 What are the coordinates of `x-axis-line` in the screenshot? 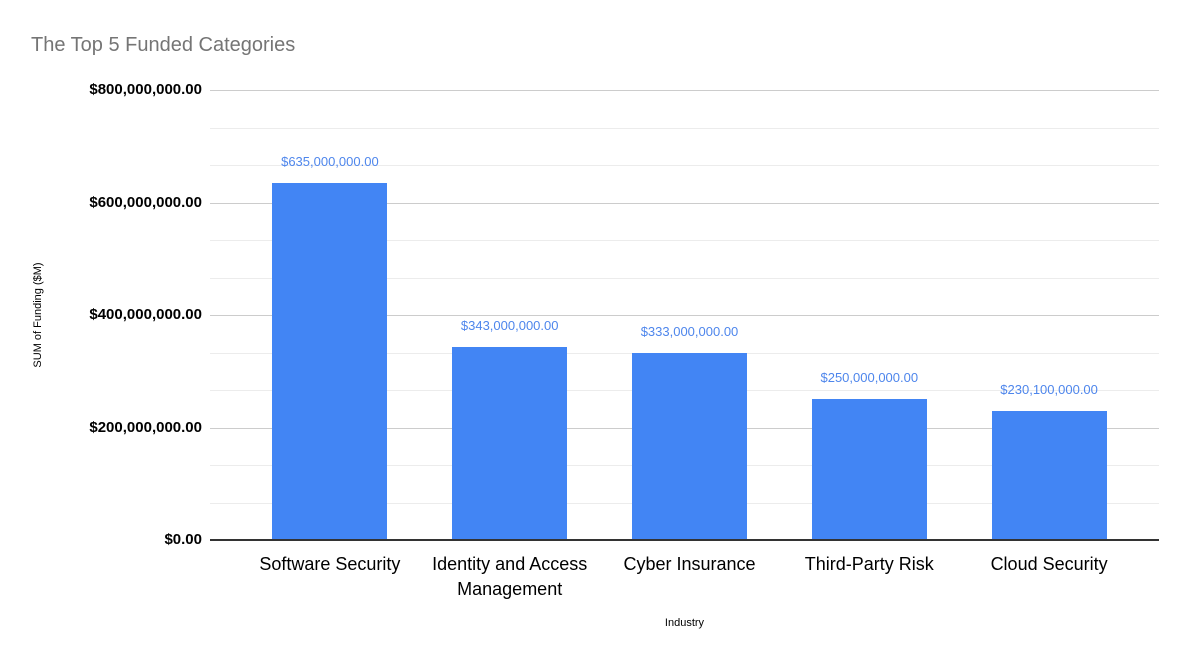 It's located at (684, 540).